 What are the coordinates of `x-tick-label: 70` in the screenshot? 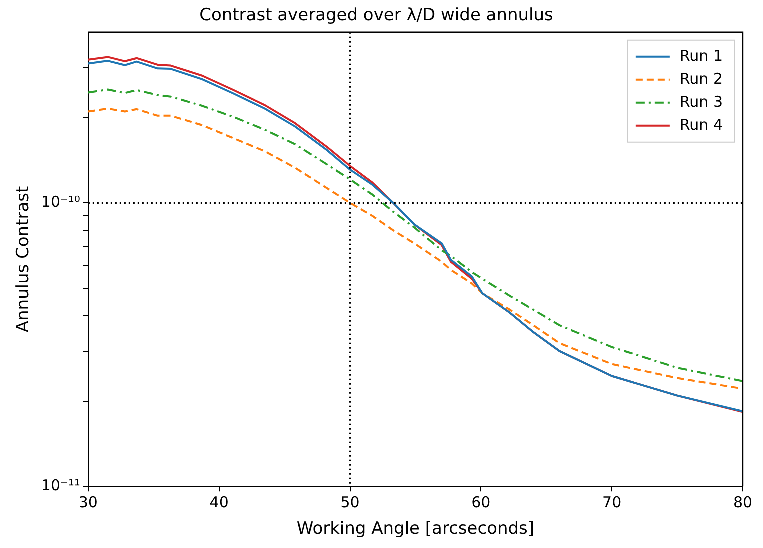 It's located at (612, 502).